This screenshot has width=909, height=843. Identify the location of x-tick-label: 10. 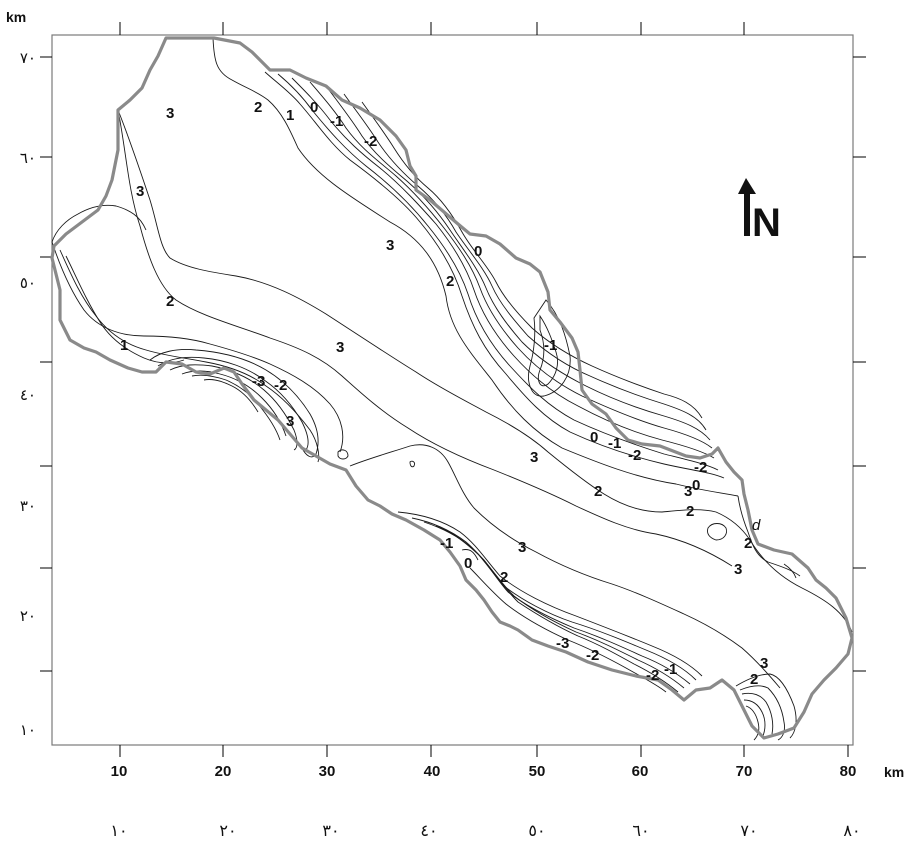
(119, 771).